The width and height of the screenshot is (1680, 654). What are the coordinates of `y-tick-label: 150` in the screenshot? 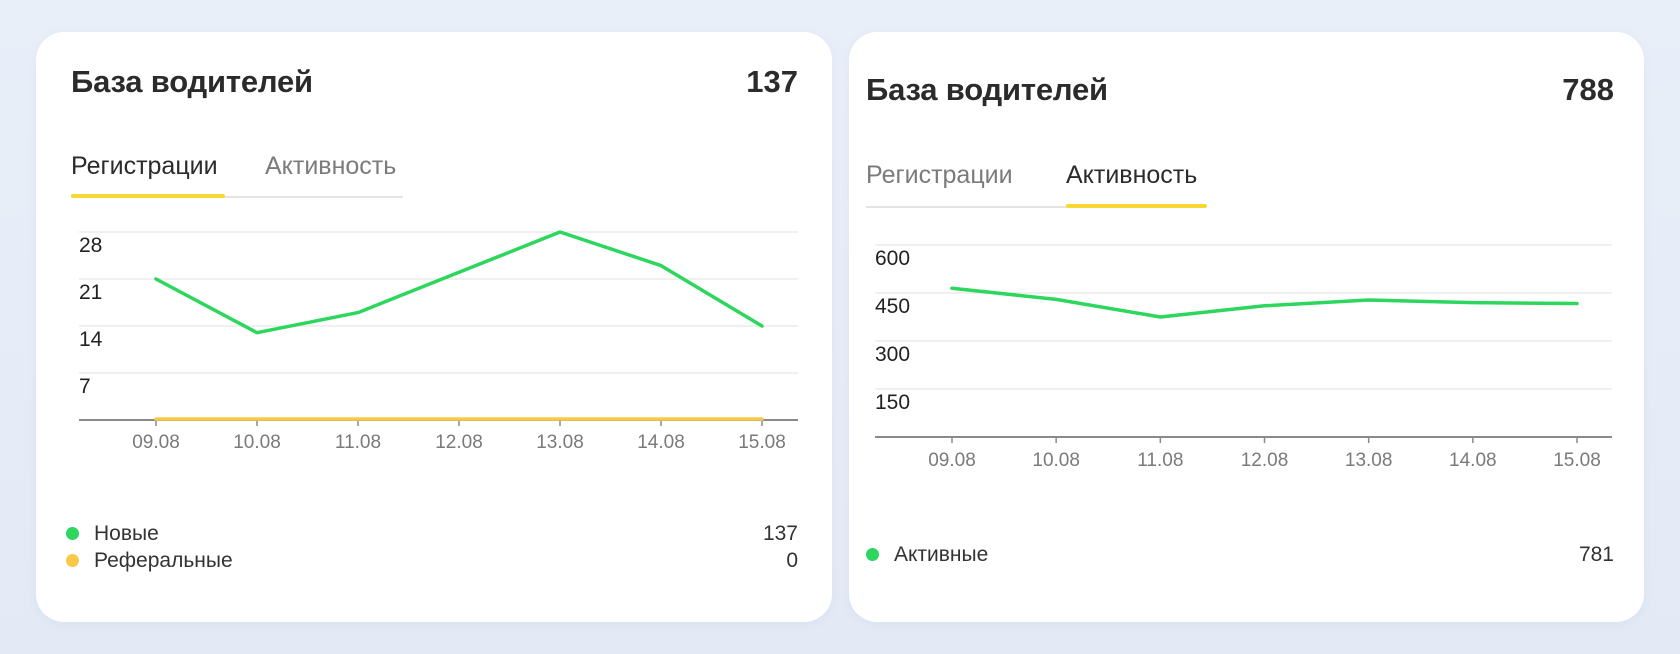 It's located at (892, 402).